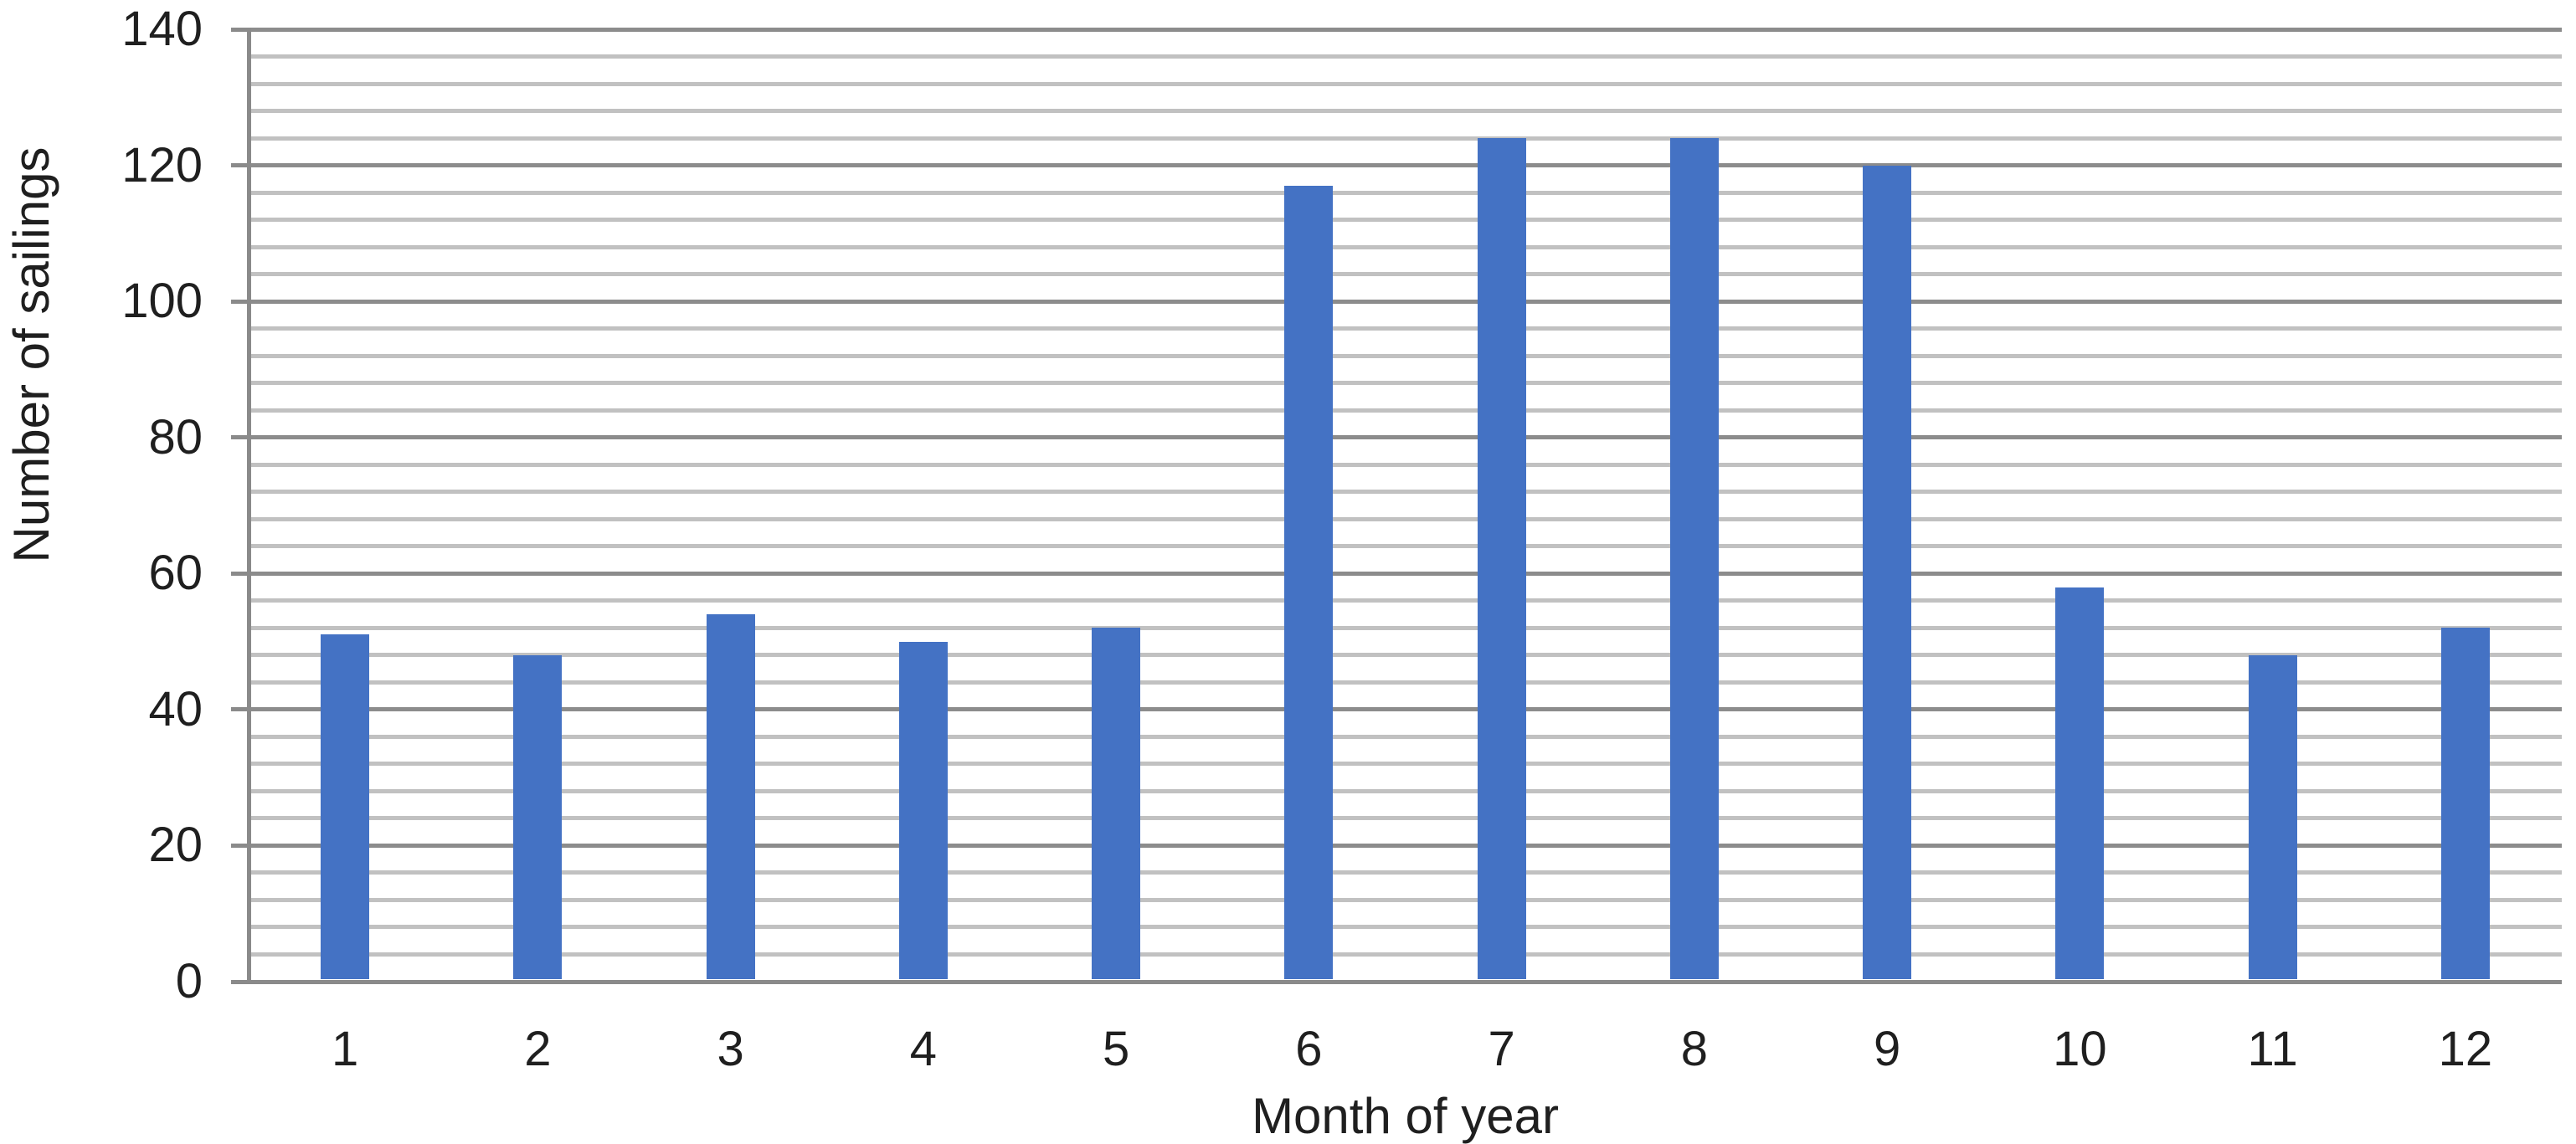  I want to click on y-tick-label: 60, so click(176, 573).